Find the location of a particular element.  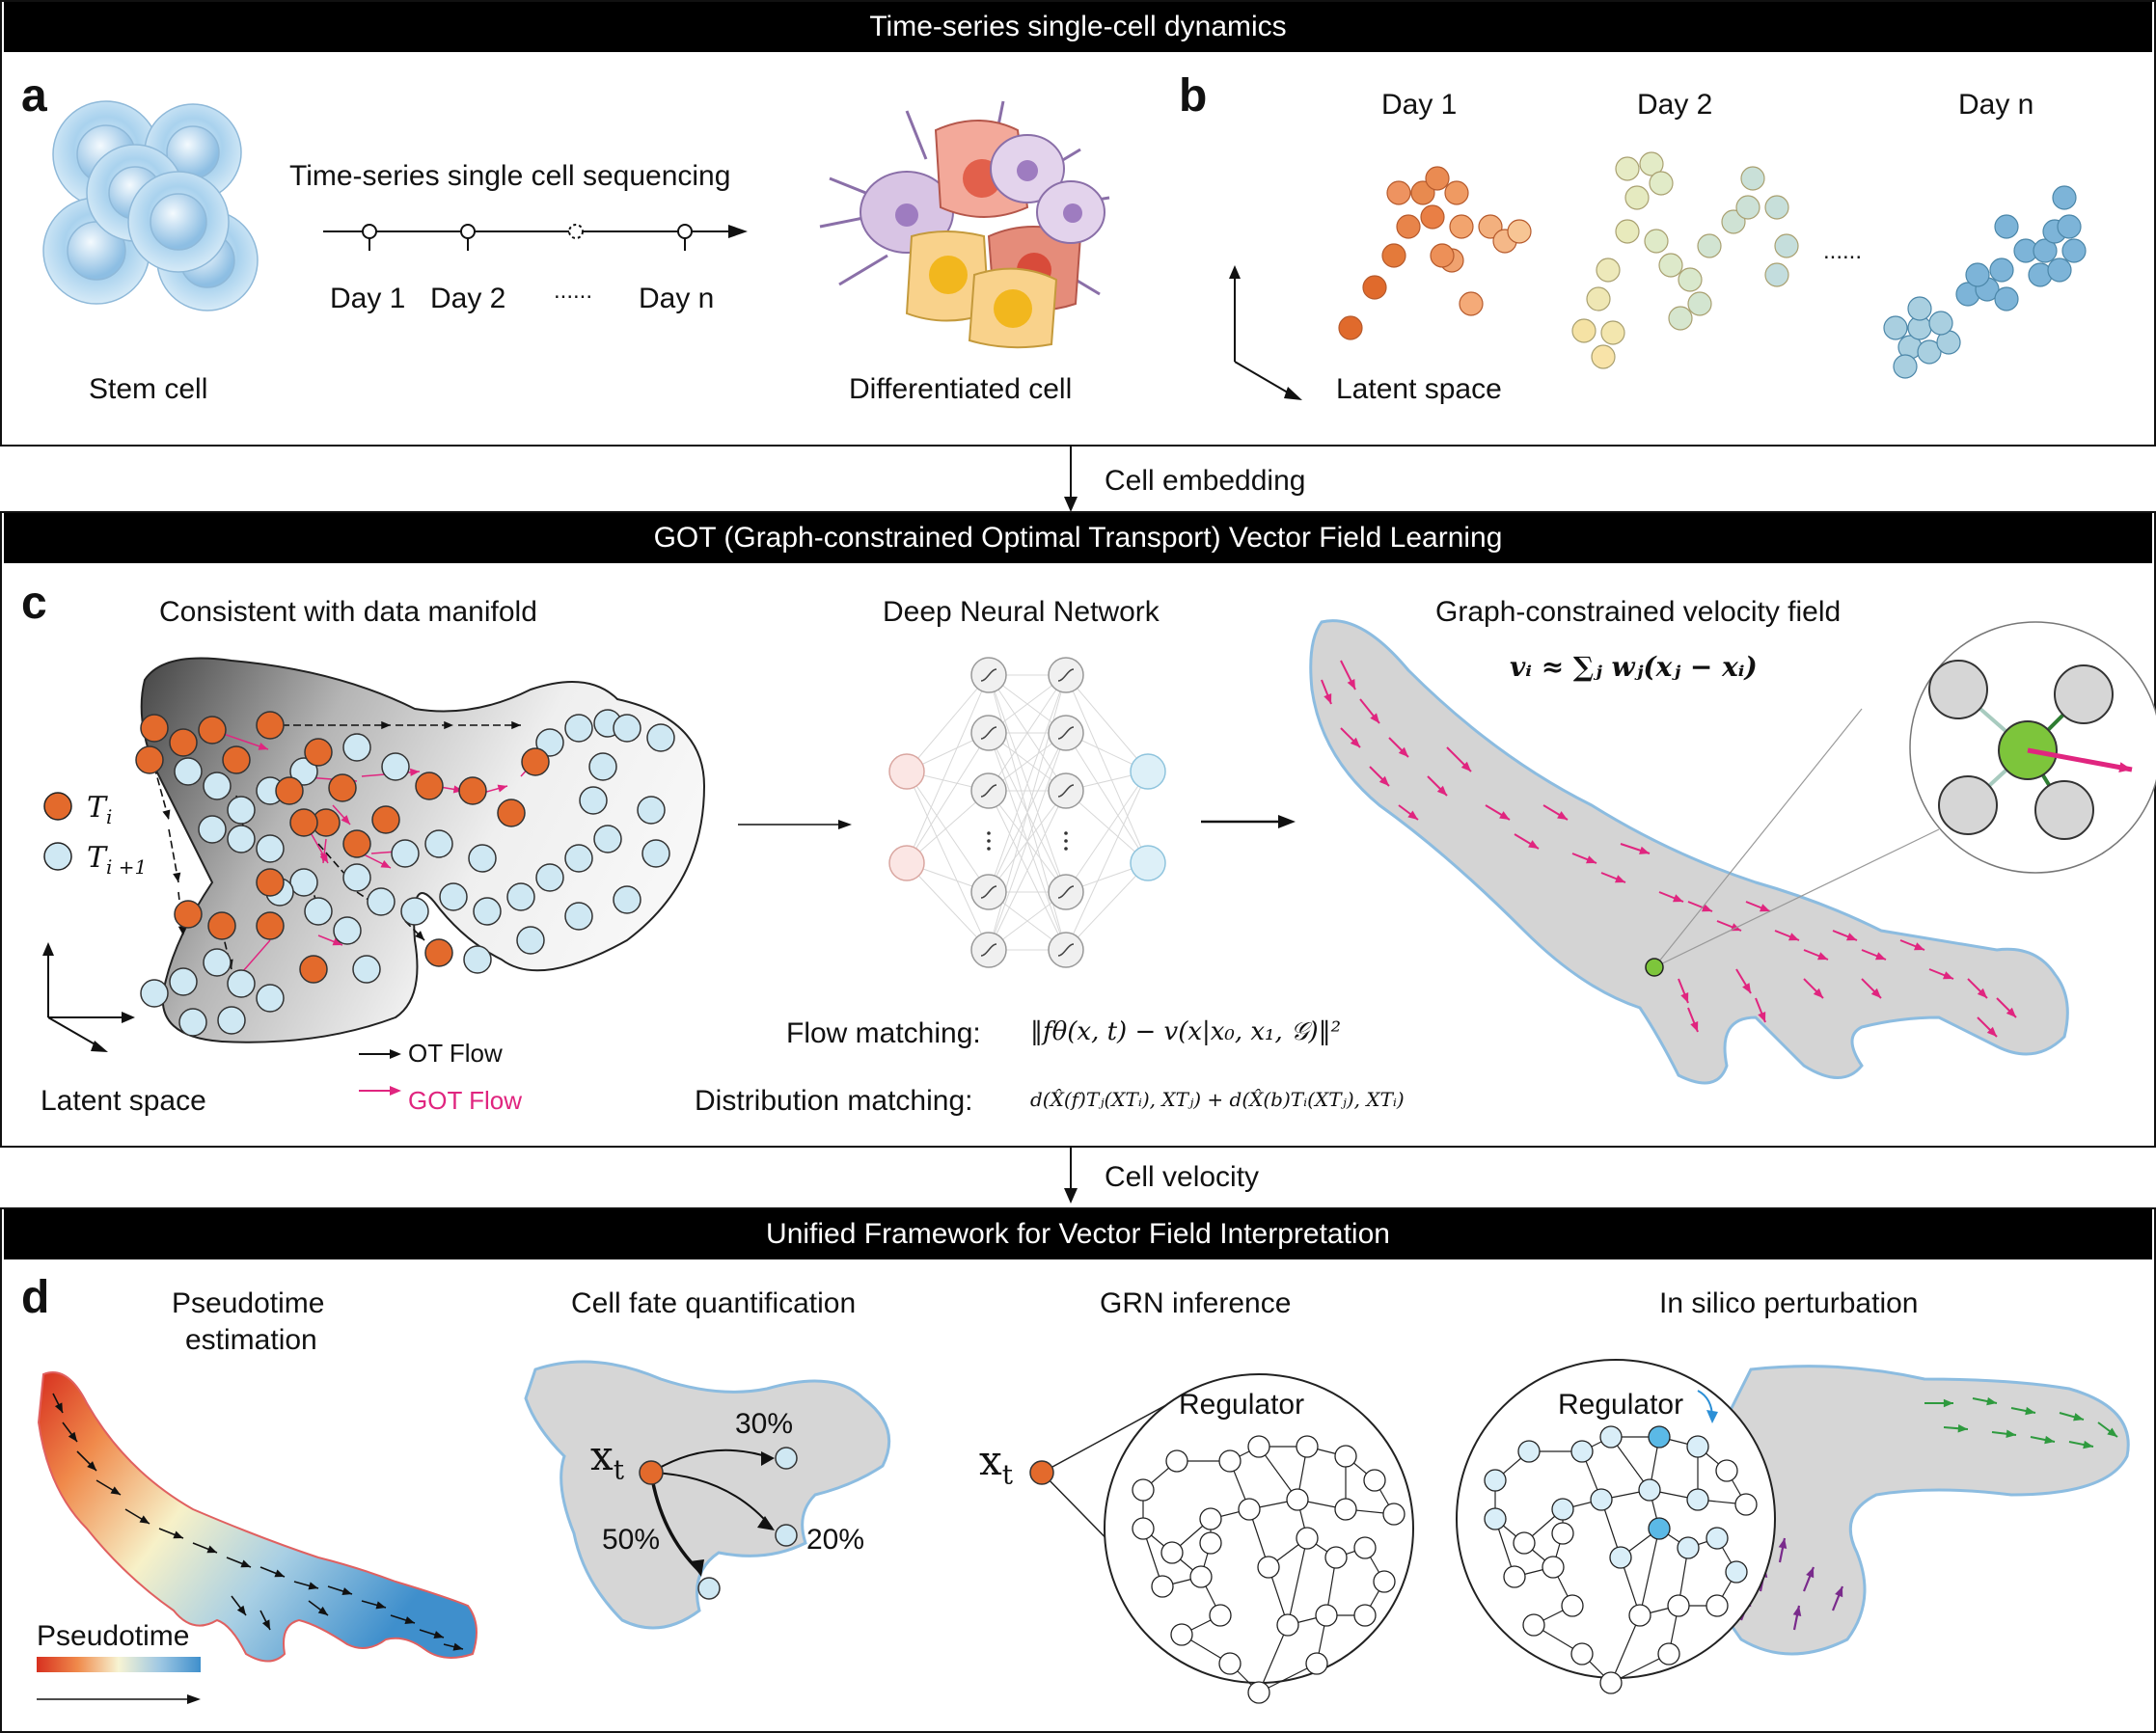

latent-axes-c is located at coordinates (88, 997).